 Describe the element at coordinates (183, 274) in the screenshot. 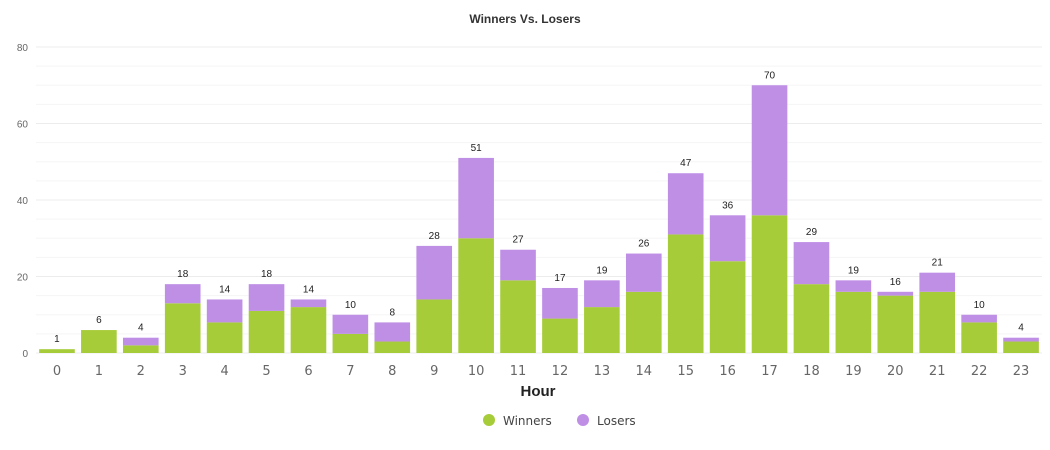

I see `data-label-total-3: 18` at that location.